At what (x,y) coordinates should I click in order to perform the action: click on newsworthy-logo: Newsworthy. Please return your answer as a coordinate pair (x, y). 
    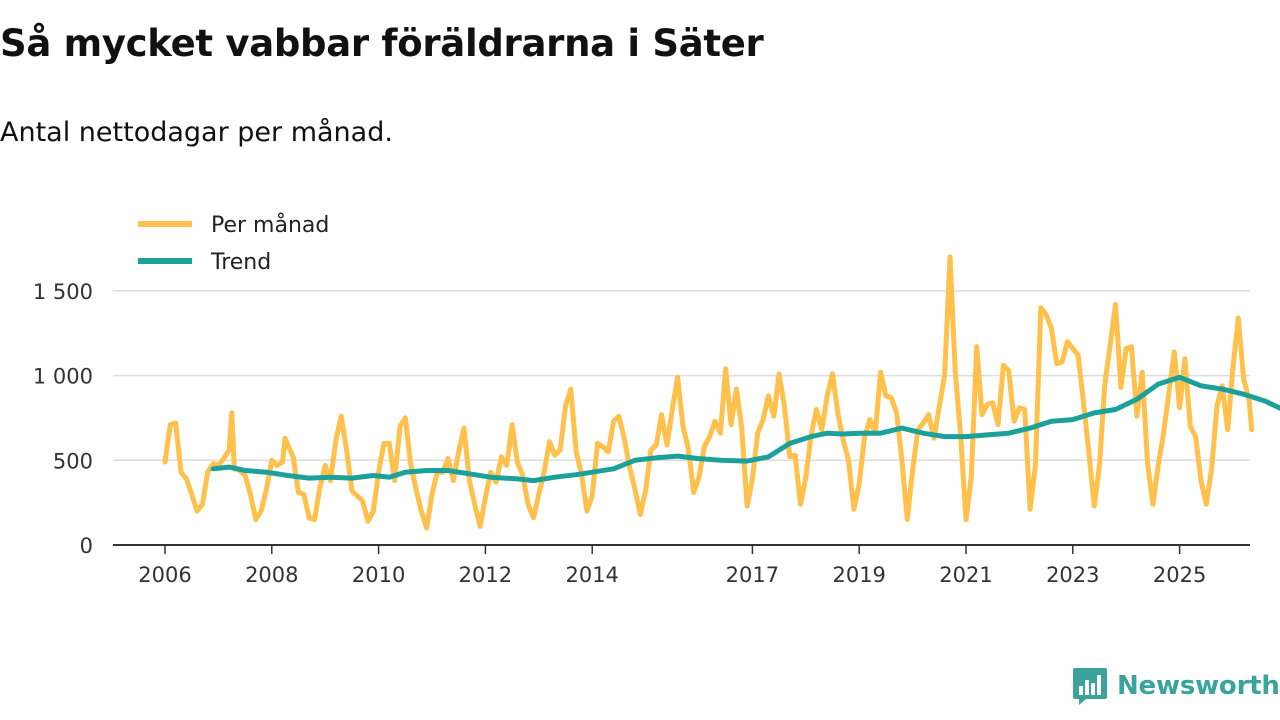
    Looking at the image, I should click on (1176, 686).